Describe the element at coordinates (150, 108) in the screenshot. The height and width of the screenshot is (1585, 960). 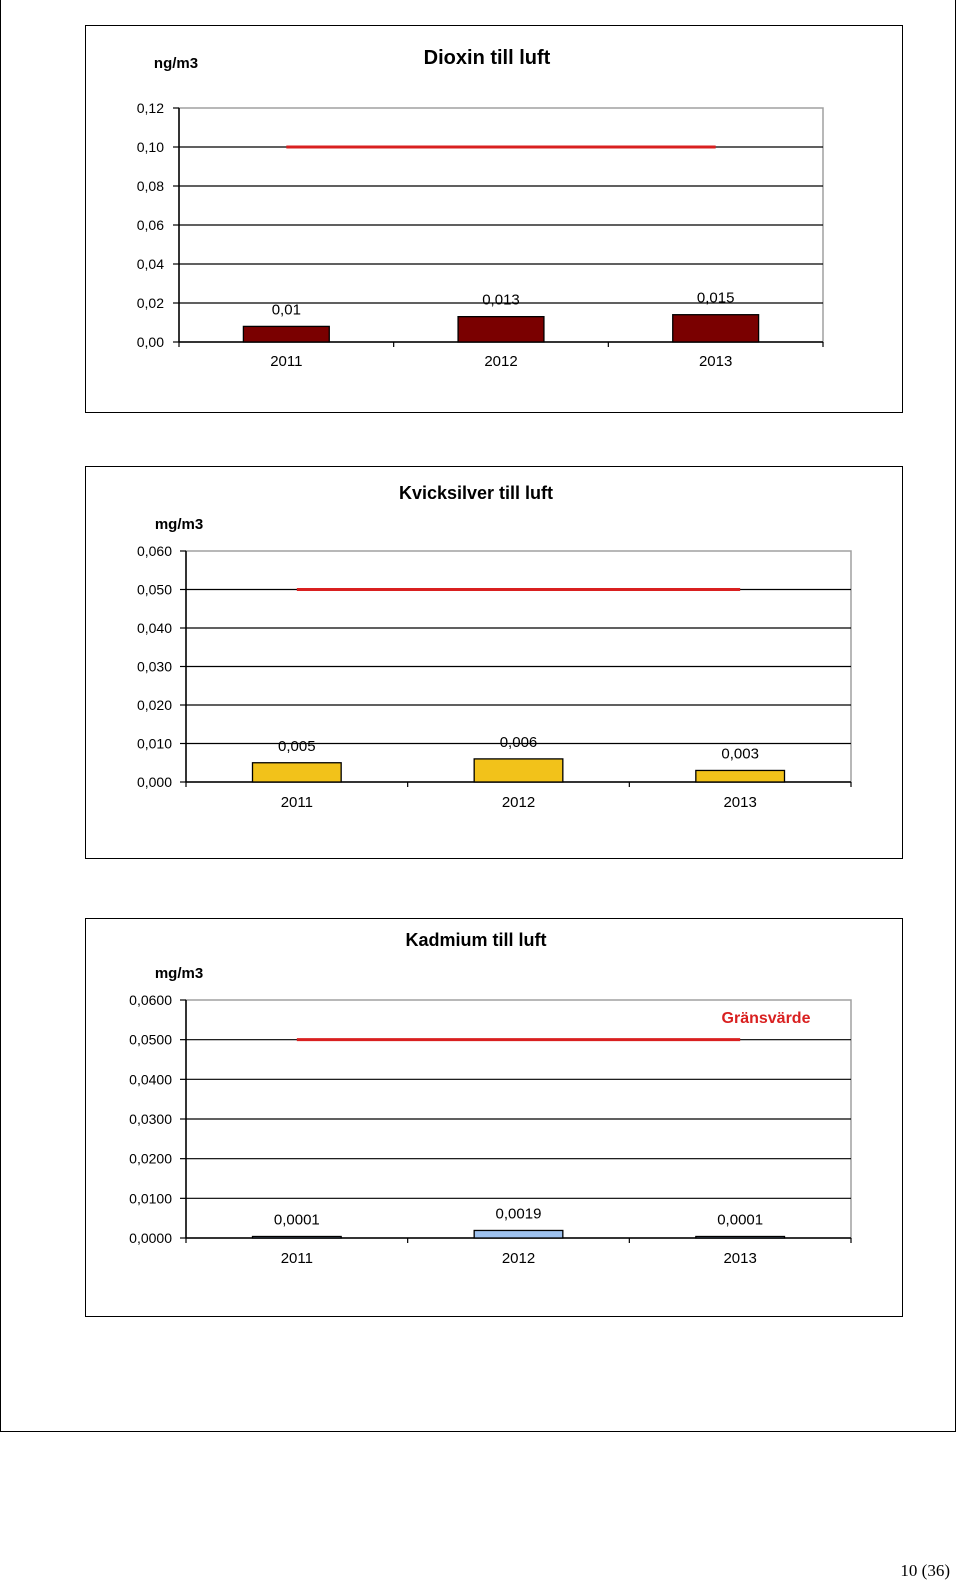
I see `y-tick-label: 0,12` at that location.